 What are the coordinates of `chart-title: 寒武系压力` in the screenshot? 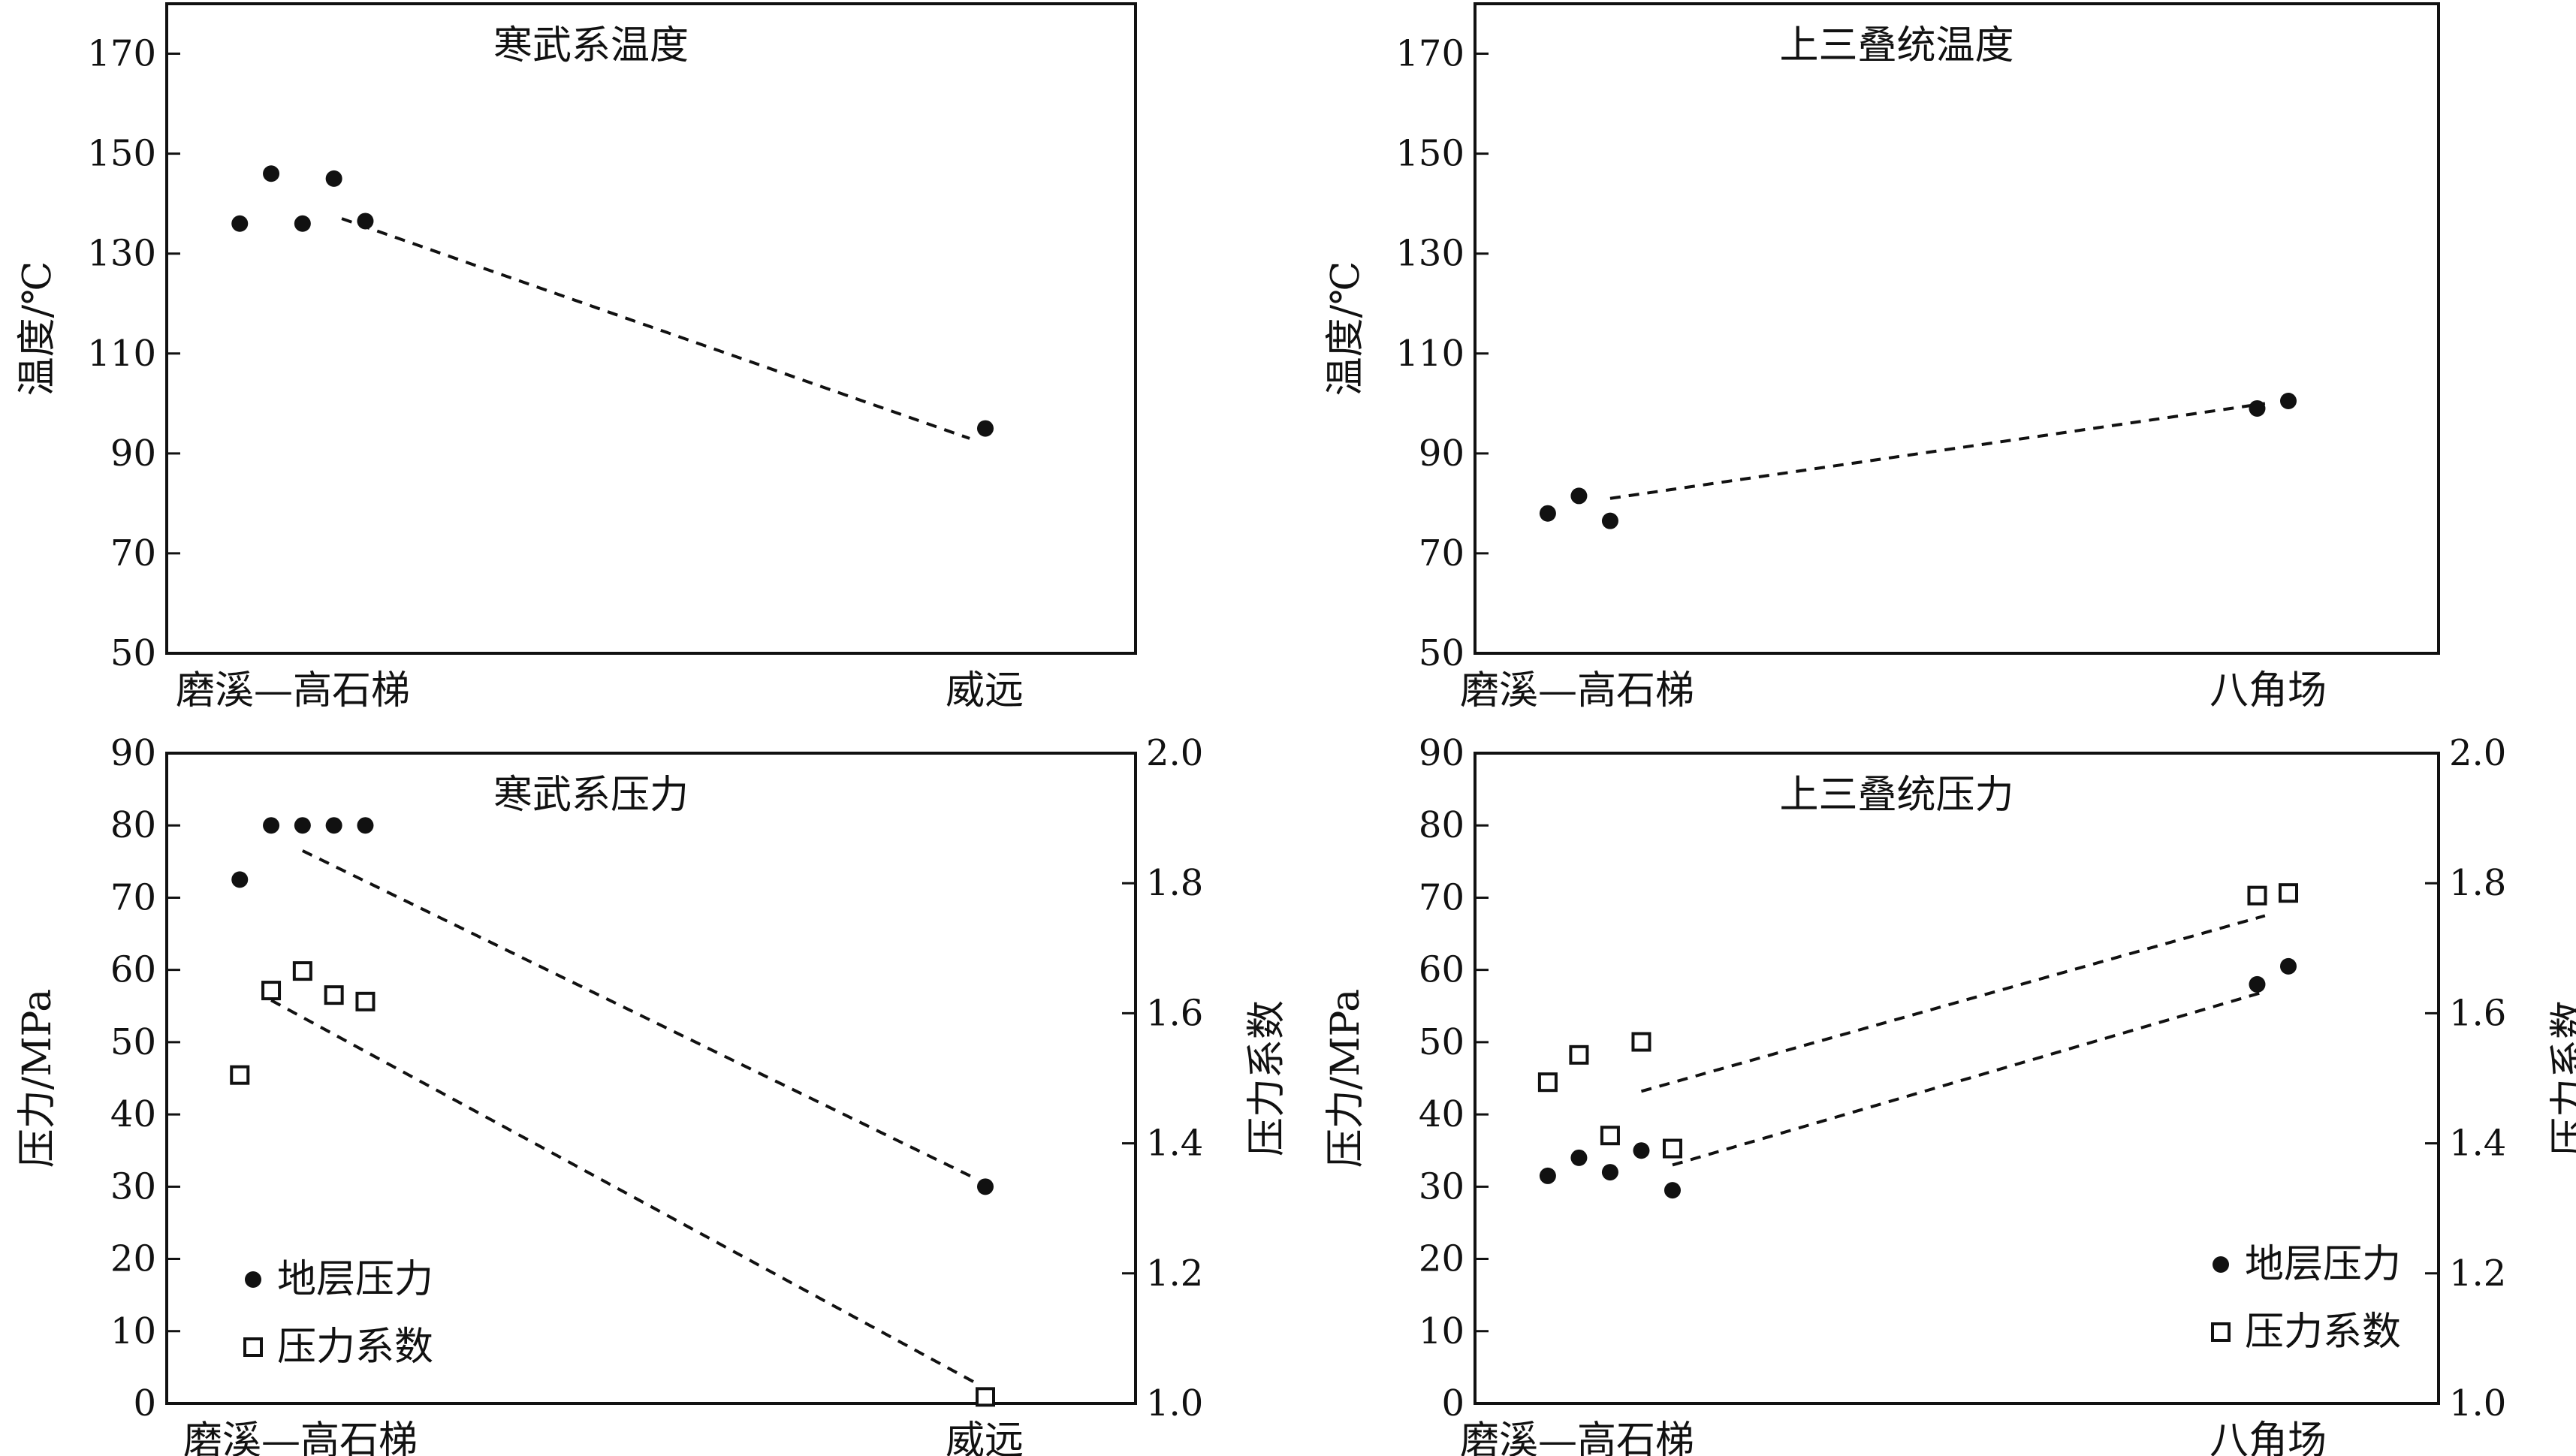 It's located at (591, 795).